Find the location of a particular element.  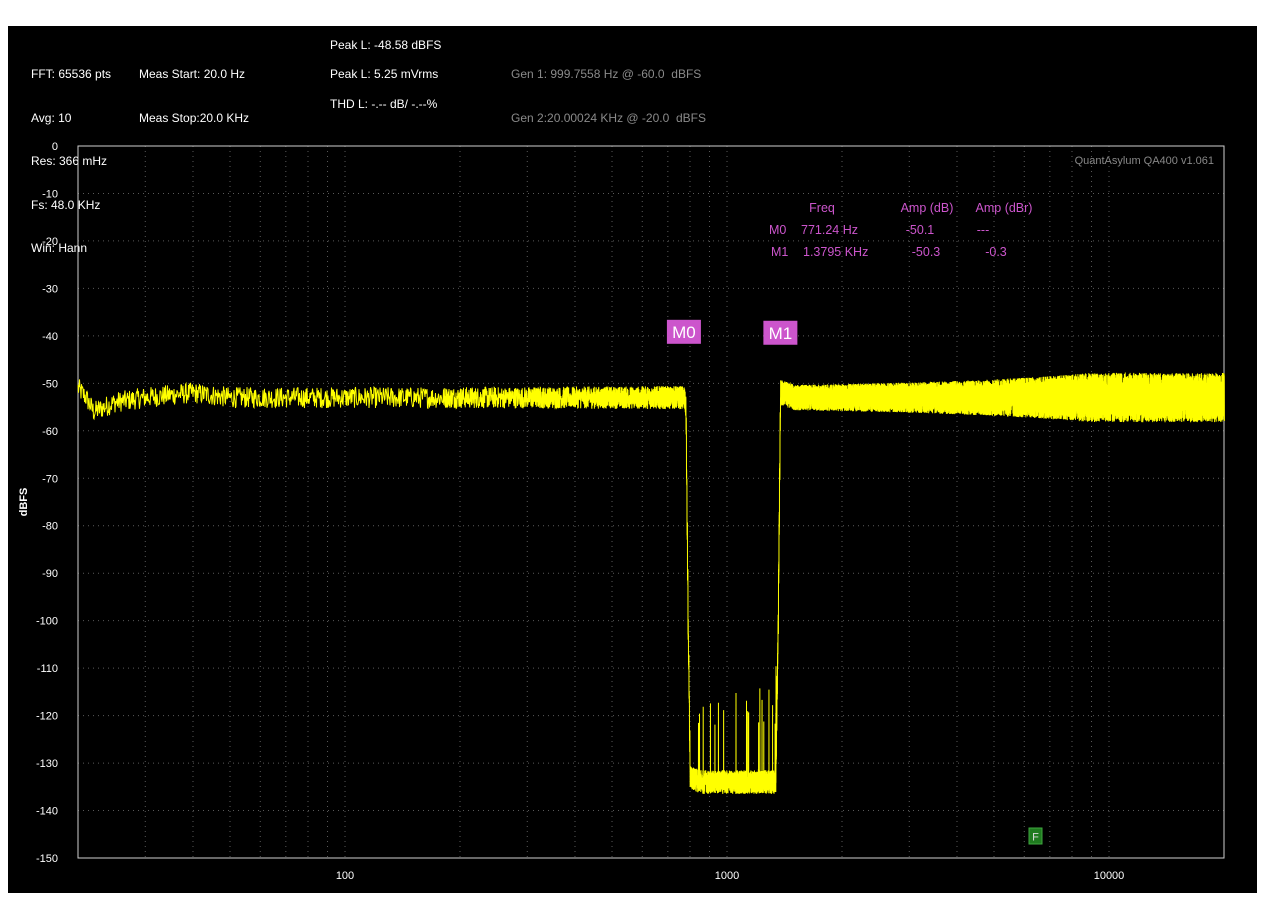

marker-table-header-amp-dbr: Amp (dBr) is located at coordinates (1004, 208).